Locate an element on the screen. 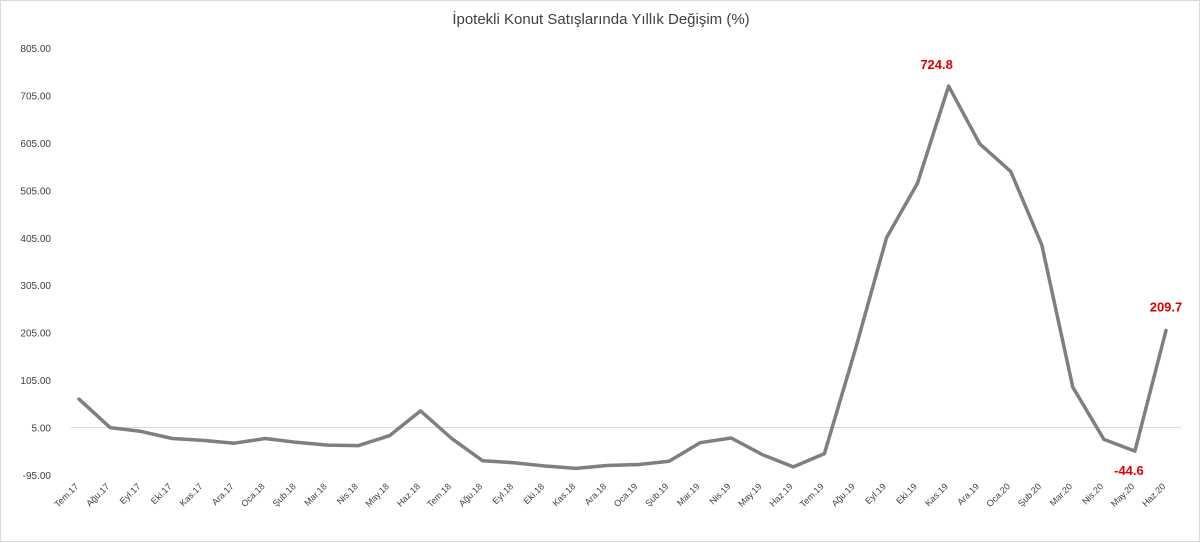 This screenshot has width=1200, height=543. x-tick-label: Nis.19 is located at coordinates (720, 493).